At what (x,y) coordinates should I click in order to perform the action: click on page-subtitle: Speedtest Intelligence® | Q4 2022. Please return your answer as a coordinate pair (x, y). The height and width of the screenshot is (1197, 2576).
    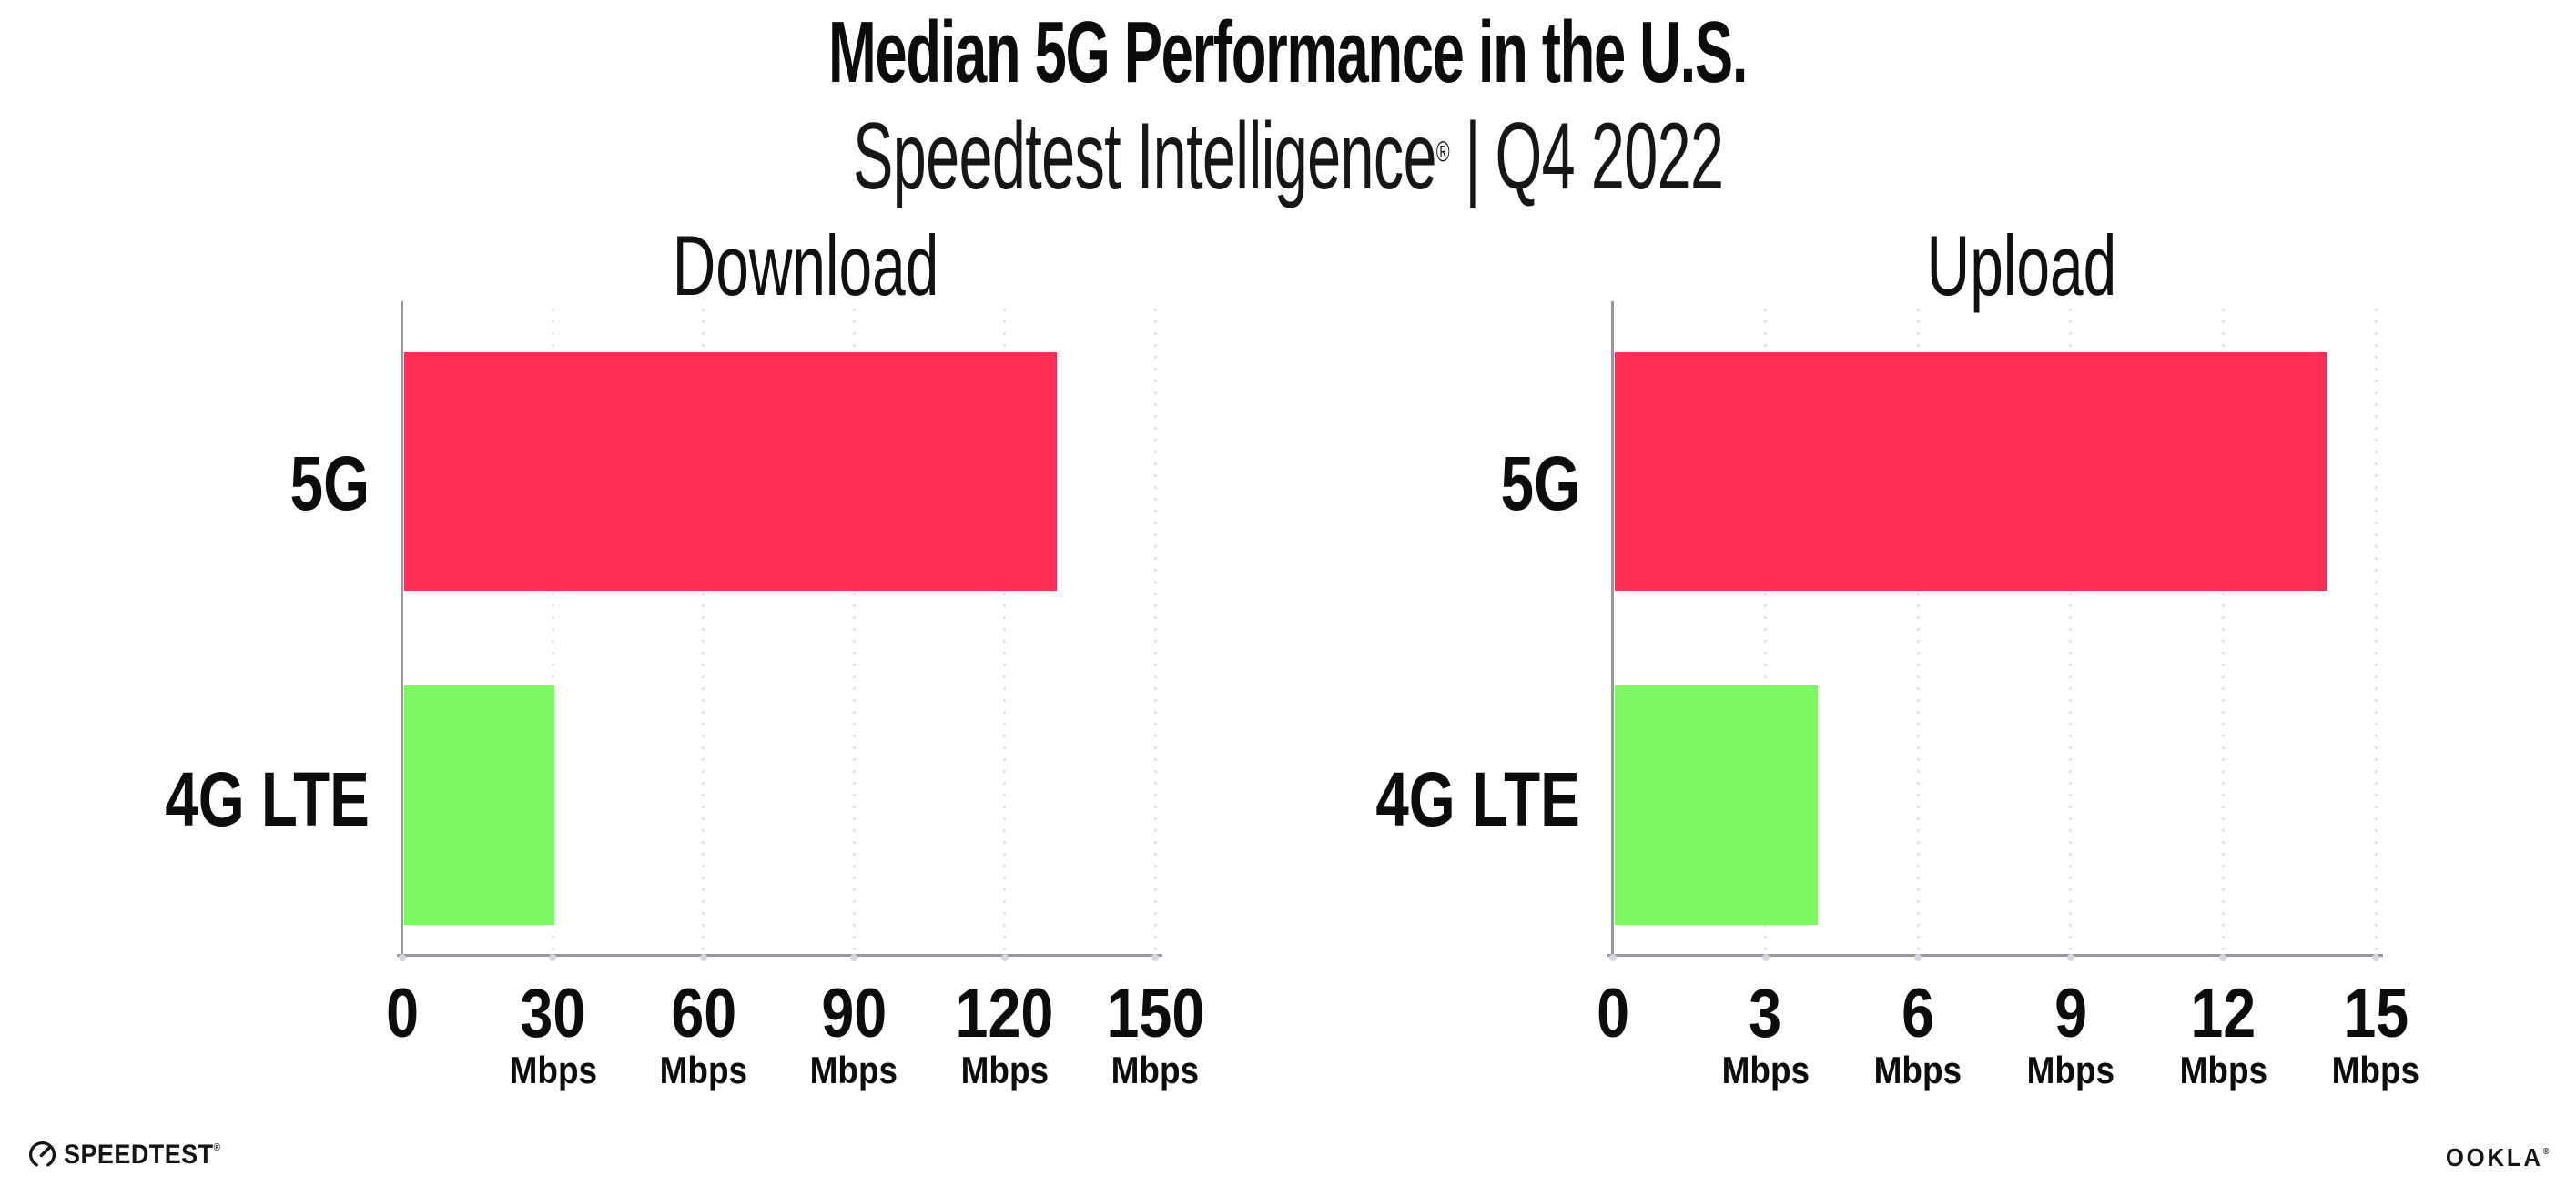
    Looking at the image, I should click on (1288, 157).